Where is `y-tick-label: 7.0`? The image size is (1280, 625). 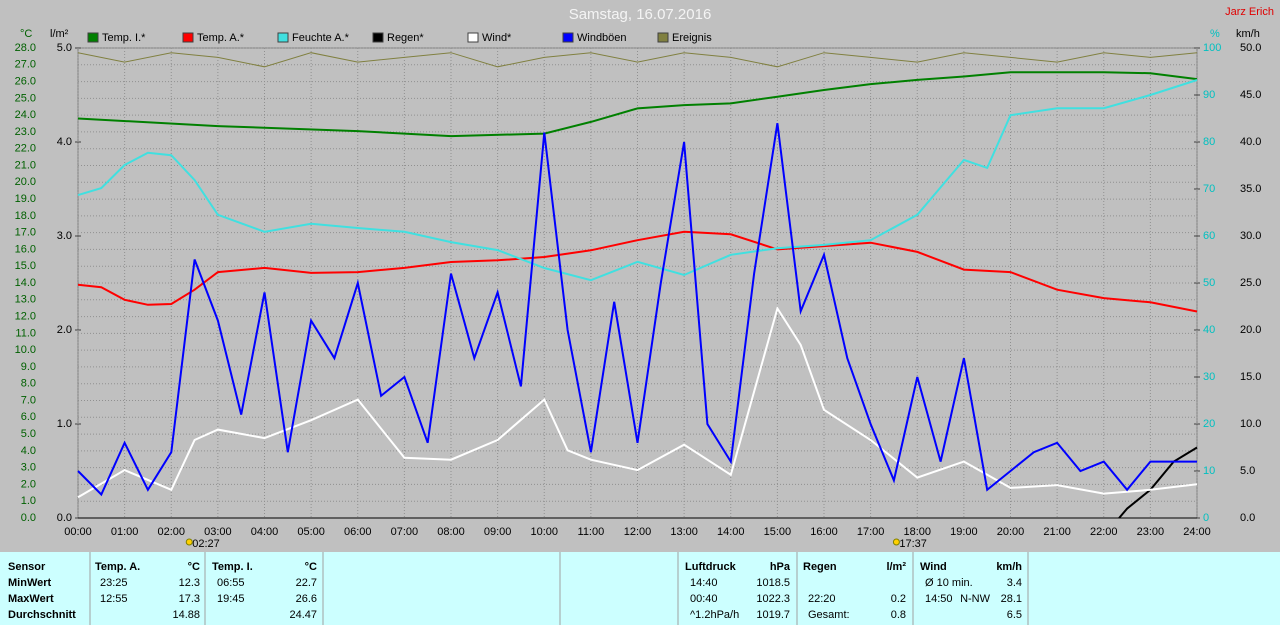 y-tick-label: 7.0 is located at coordinates (28, 400).